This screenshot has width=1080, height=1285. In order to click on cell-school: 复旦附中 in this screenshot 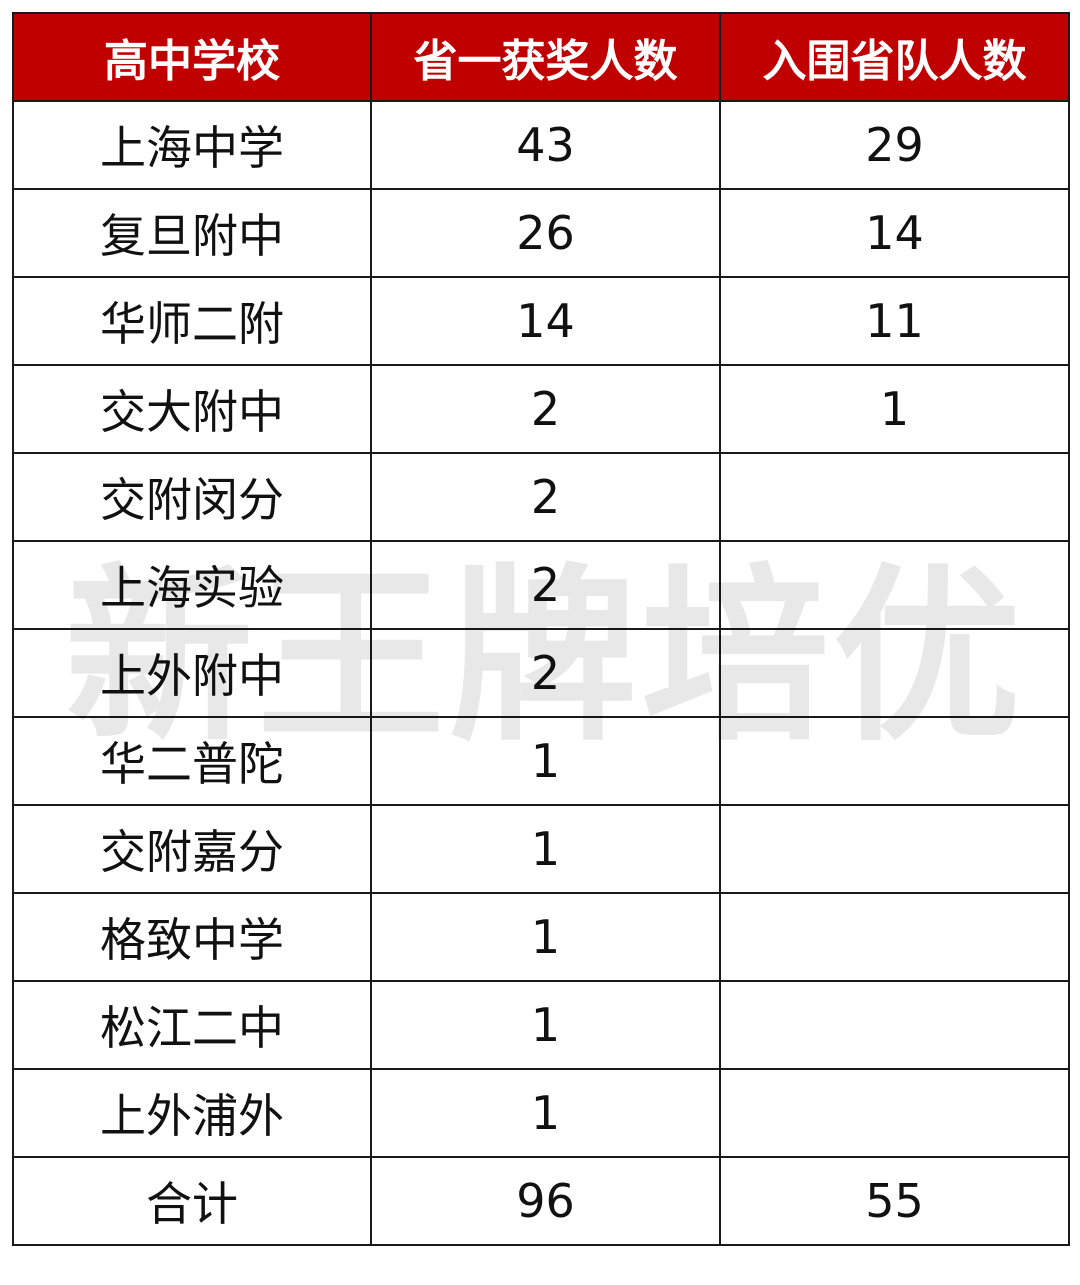, I will do `click(192, 233)`.